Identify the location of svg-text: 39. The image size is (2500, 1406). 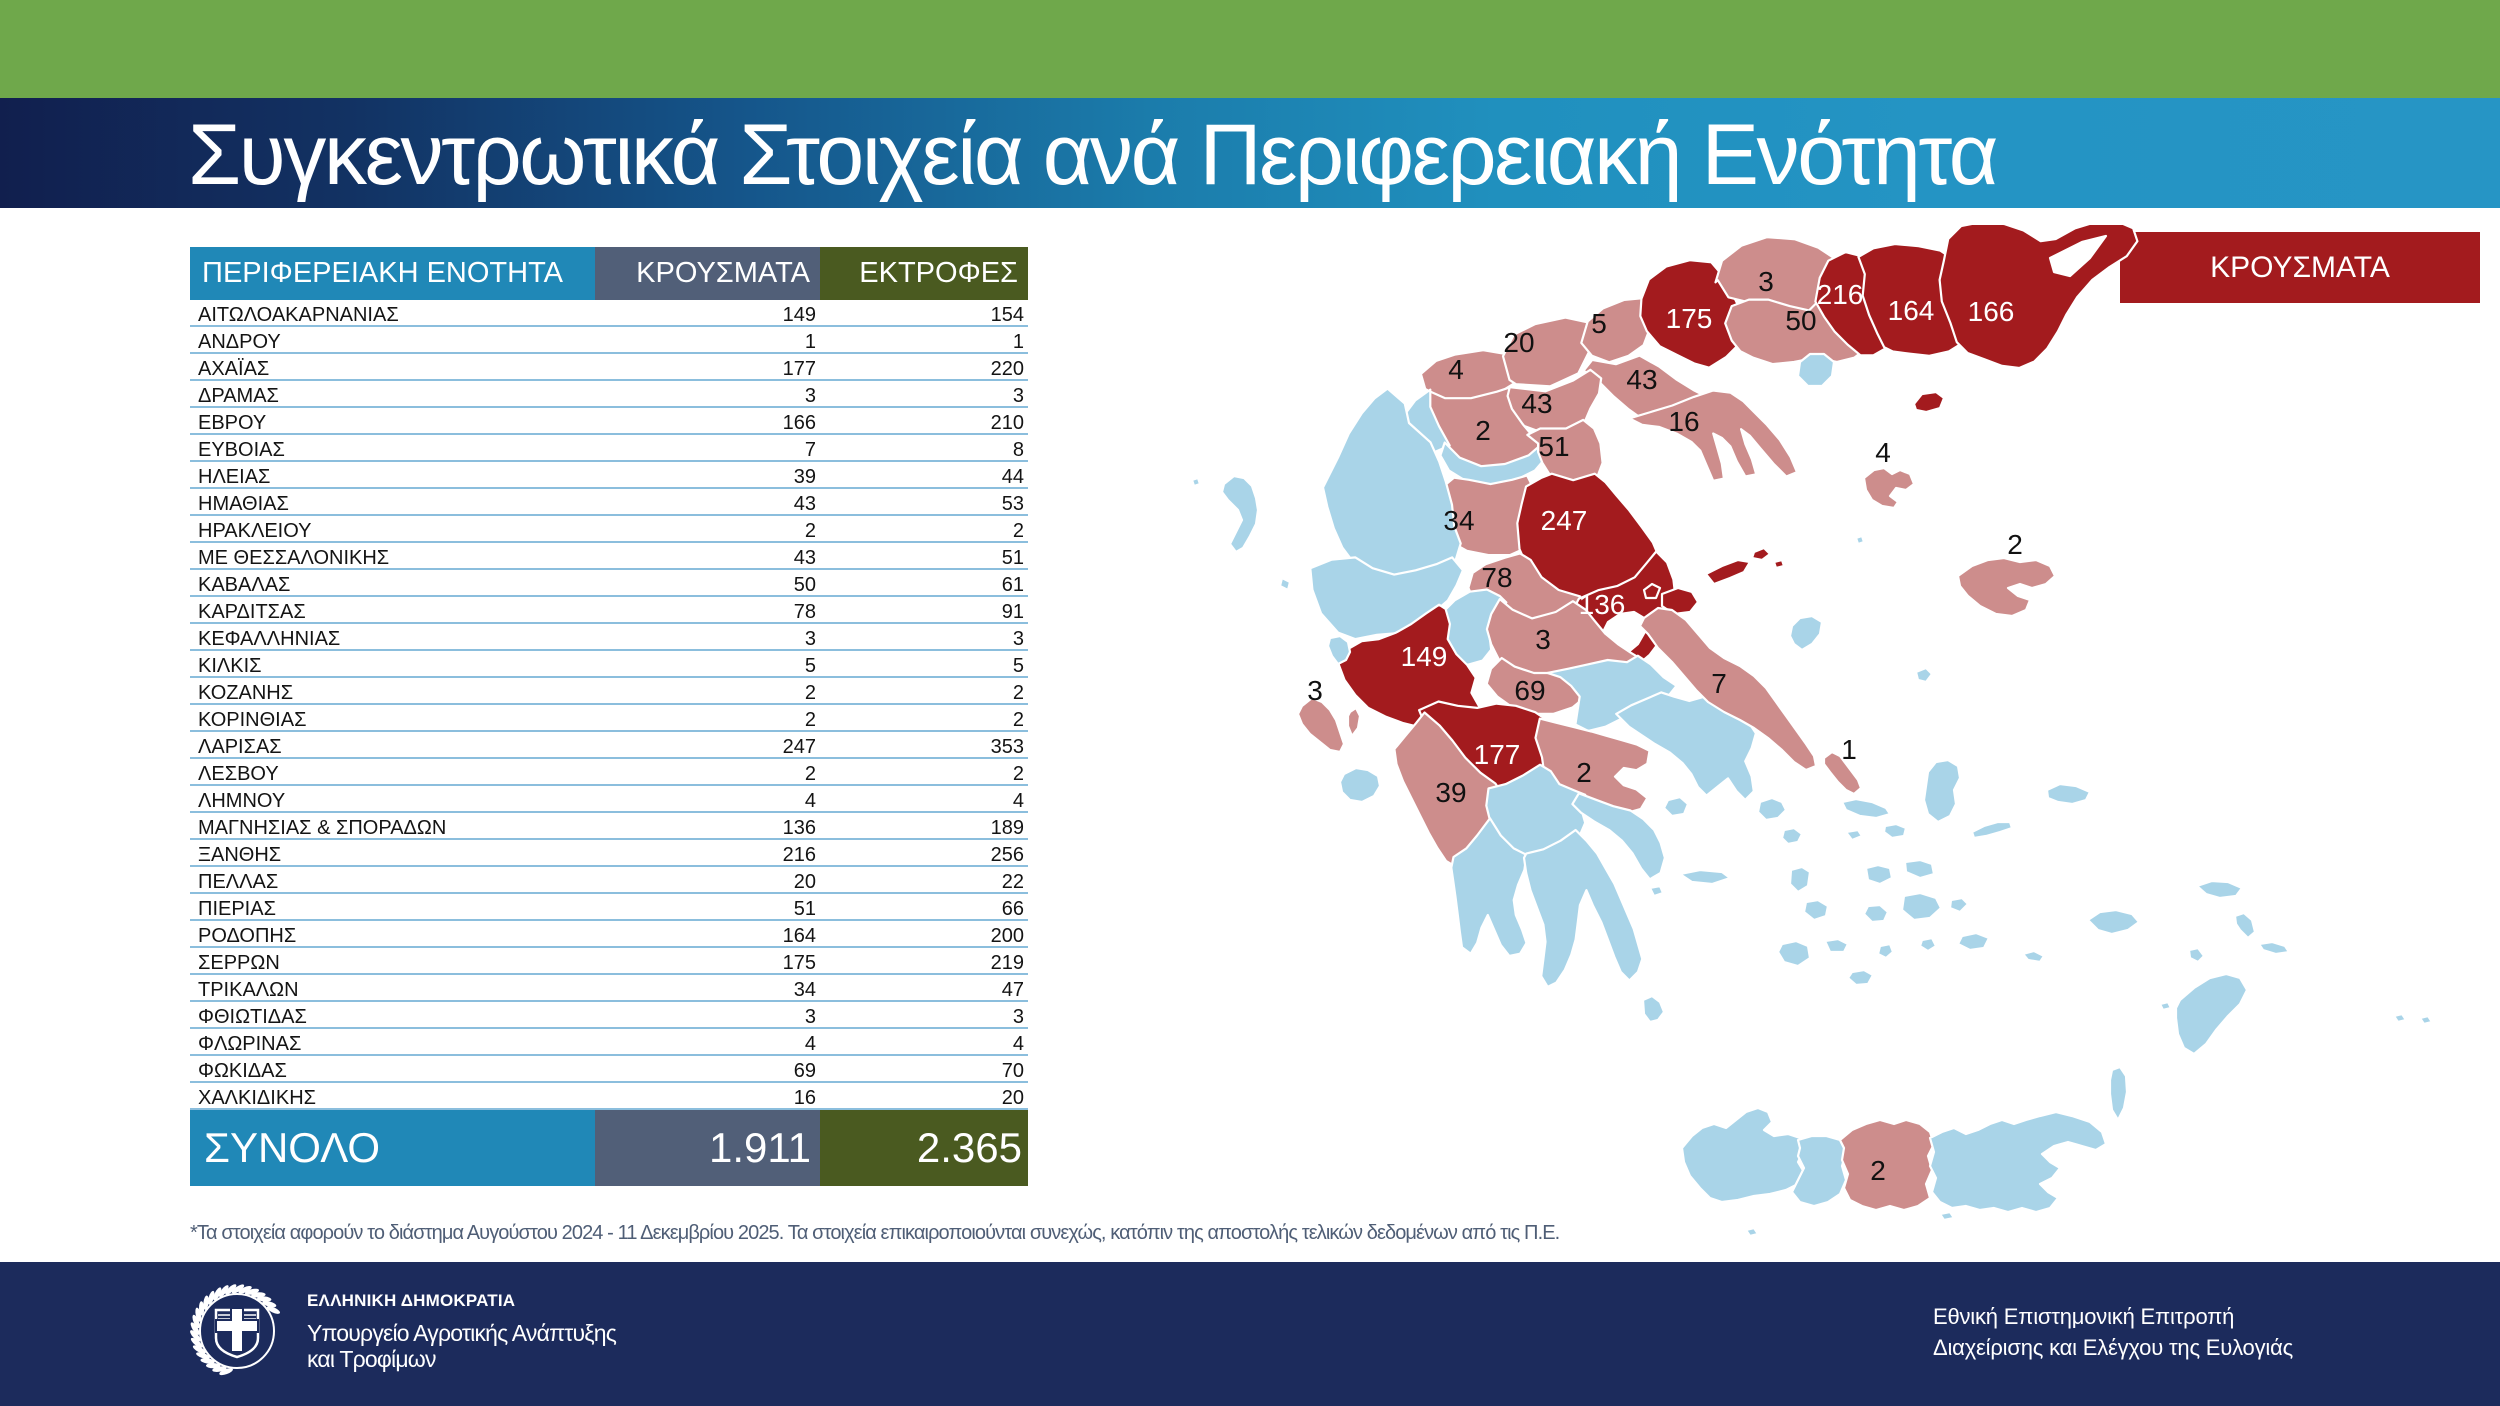
(1450, 792).